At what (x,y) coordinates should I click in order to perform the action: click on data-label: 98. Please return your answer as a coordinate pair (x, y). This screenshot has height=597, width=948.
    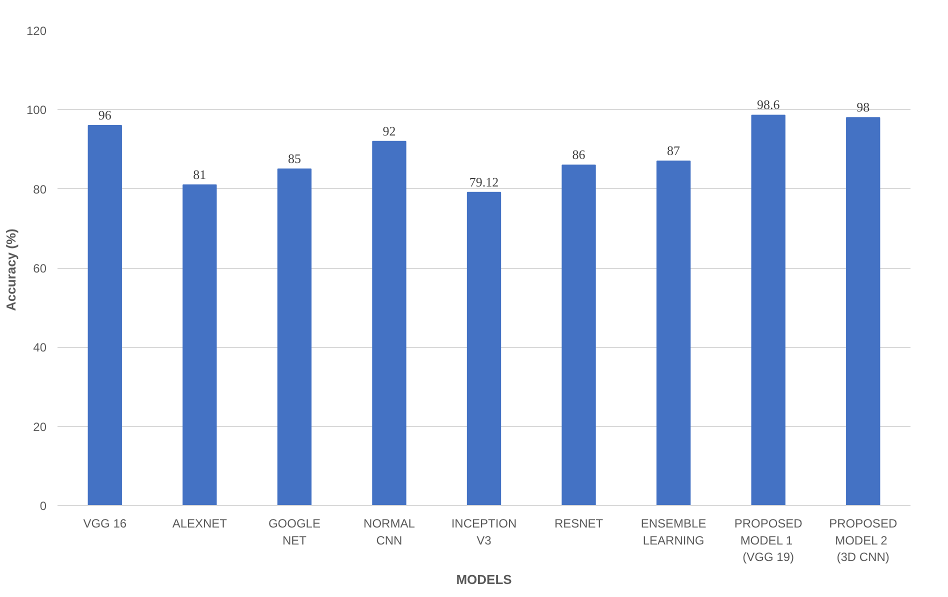
    Looking at the image, I should click on (863, 107).